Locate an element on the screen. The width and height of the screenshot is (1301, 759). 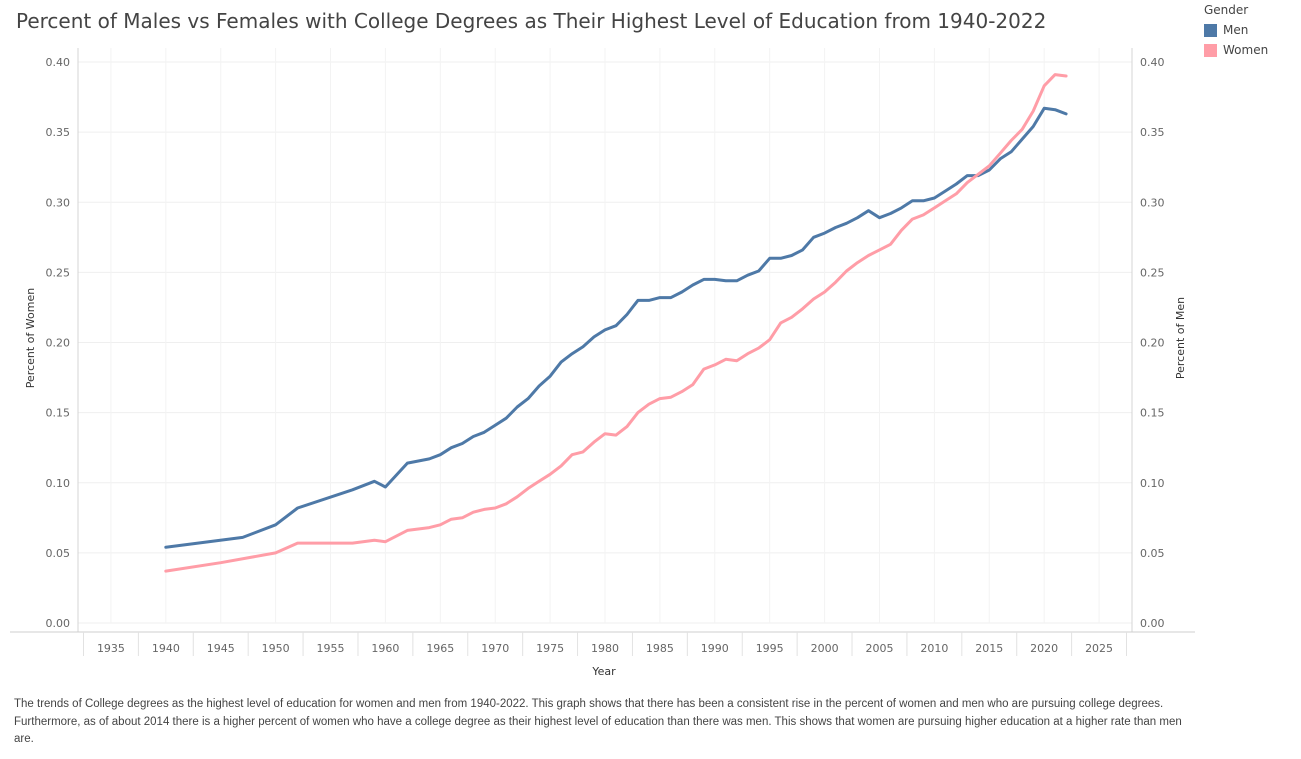
y-axis-left-title: Percent of Women is located at coordinates (30, 338).